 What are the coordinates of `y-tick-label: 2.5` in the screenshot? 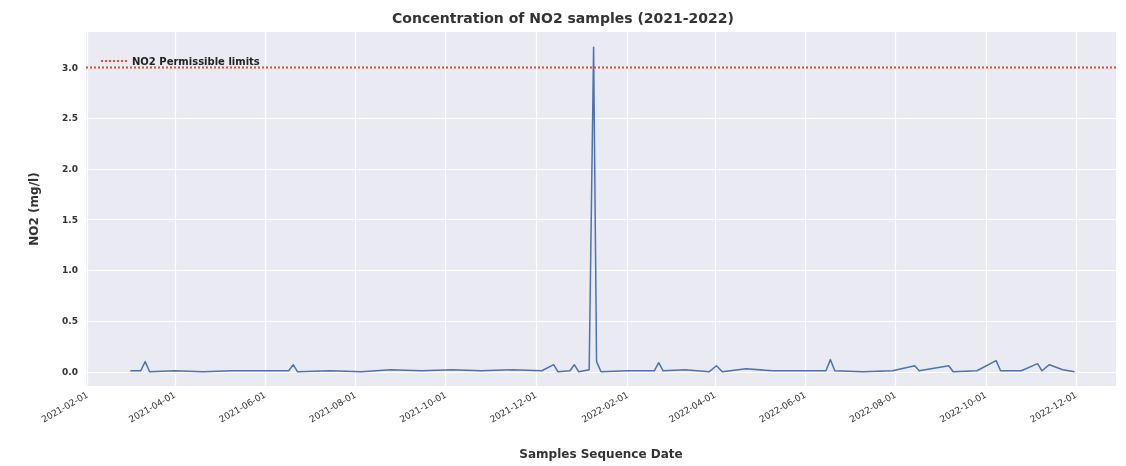 It's located at (70, 118).